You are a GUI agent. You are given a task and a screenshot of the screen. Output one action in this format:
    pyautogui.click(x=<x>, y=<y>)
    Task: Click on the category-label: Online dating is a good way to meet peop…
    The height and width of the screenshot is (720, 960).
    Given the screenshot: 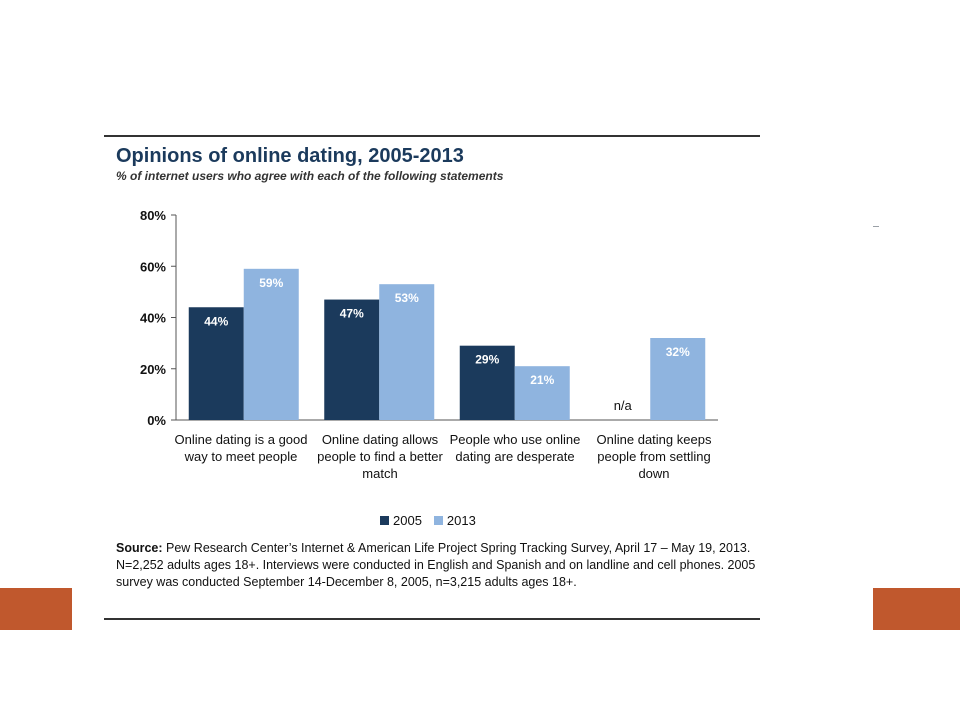 What is the action you would take?
    pyautogui.click(x=241, y=448)
    